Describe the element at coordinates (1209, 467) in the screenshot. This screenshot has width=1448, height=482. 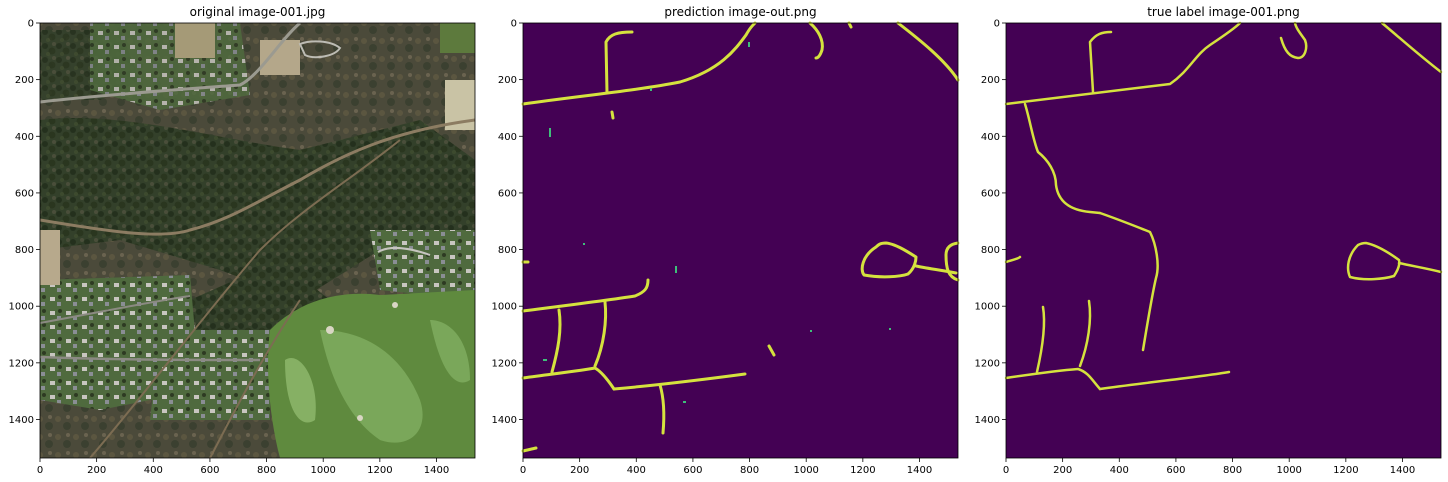
I see `x-ticks-true-label: 0 200 400 600 800 1000 1200 1400` at that location.